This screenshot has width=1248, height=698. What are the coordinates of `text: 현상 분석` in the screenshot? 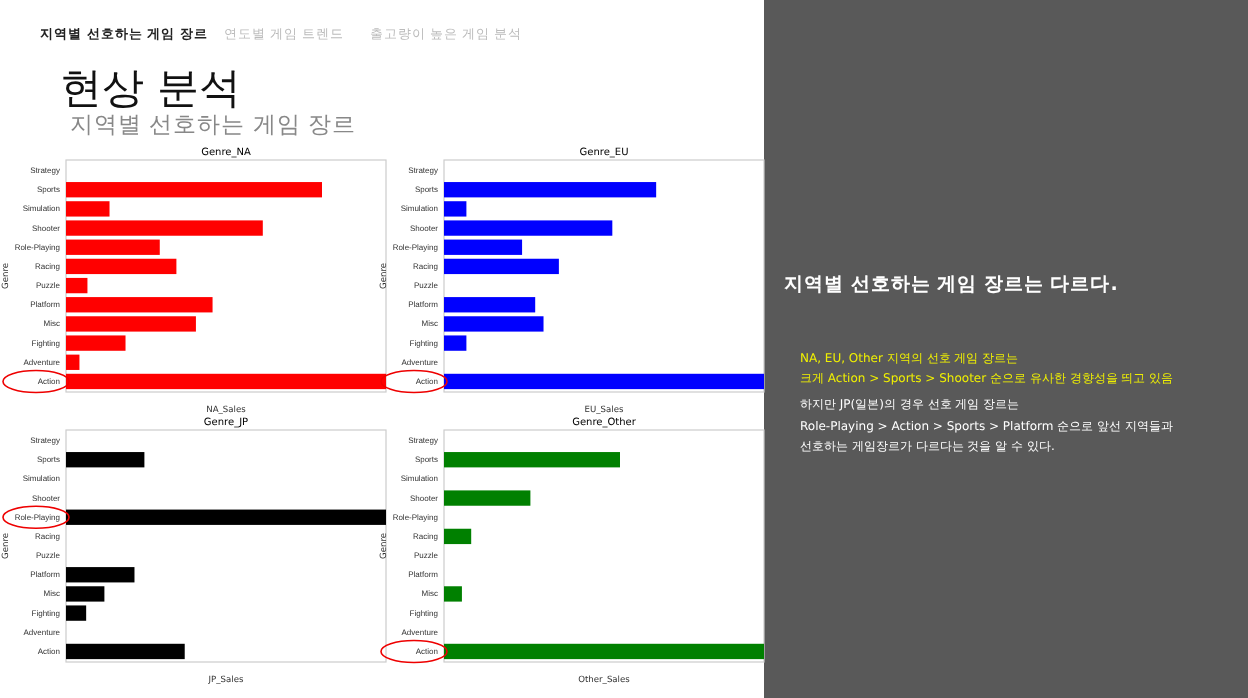 It's located at (151, 88).